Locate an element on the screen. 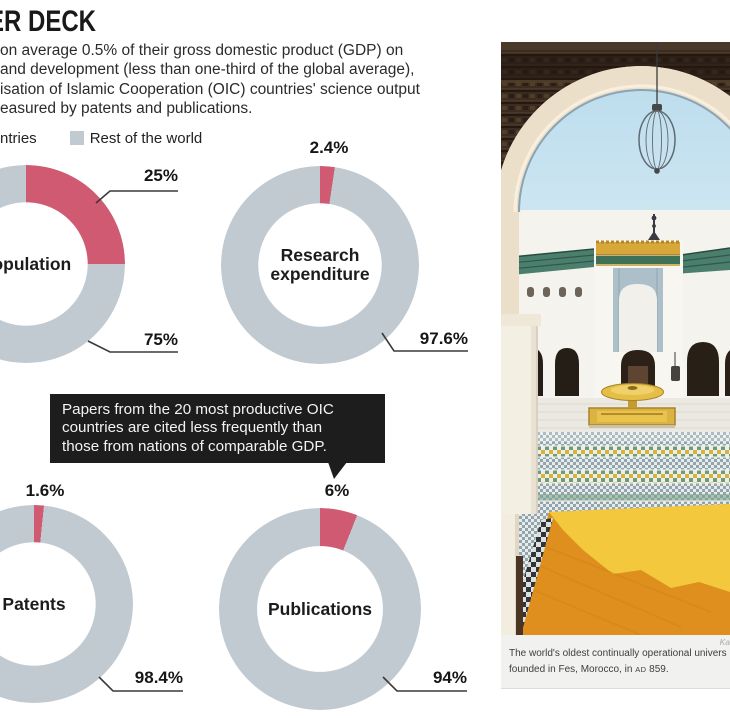  portal-lantern is located at coordinates (675, 373).